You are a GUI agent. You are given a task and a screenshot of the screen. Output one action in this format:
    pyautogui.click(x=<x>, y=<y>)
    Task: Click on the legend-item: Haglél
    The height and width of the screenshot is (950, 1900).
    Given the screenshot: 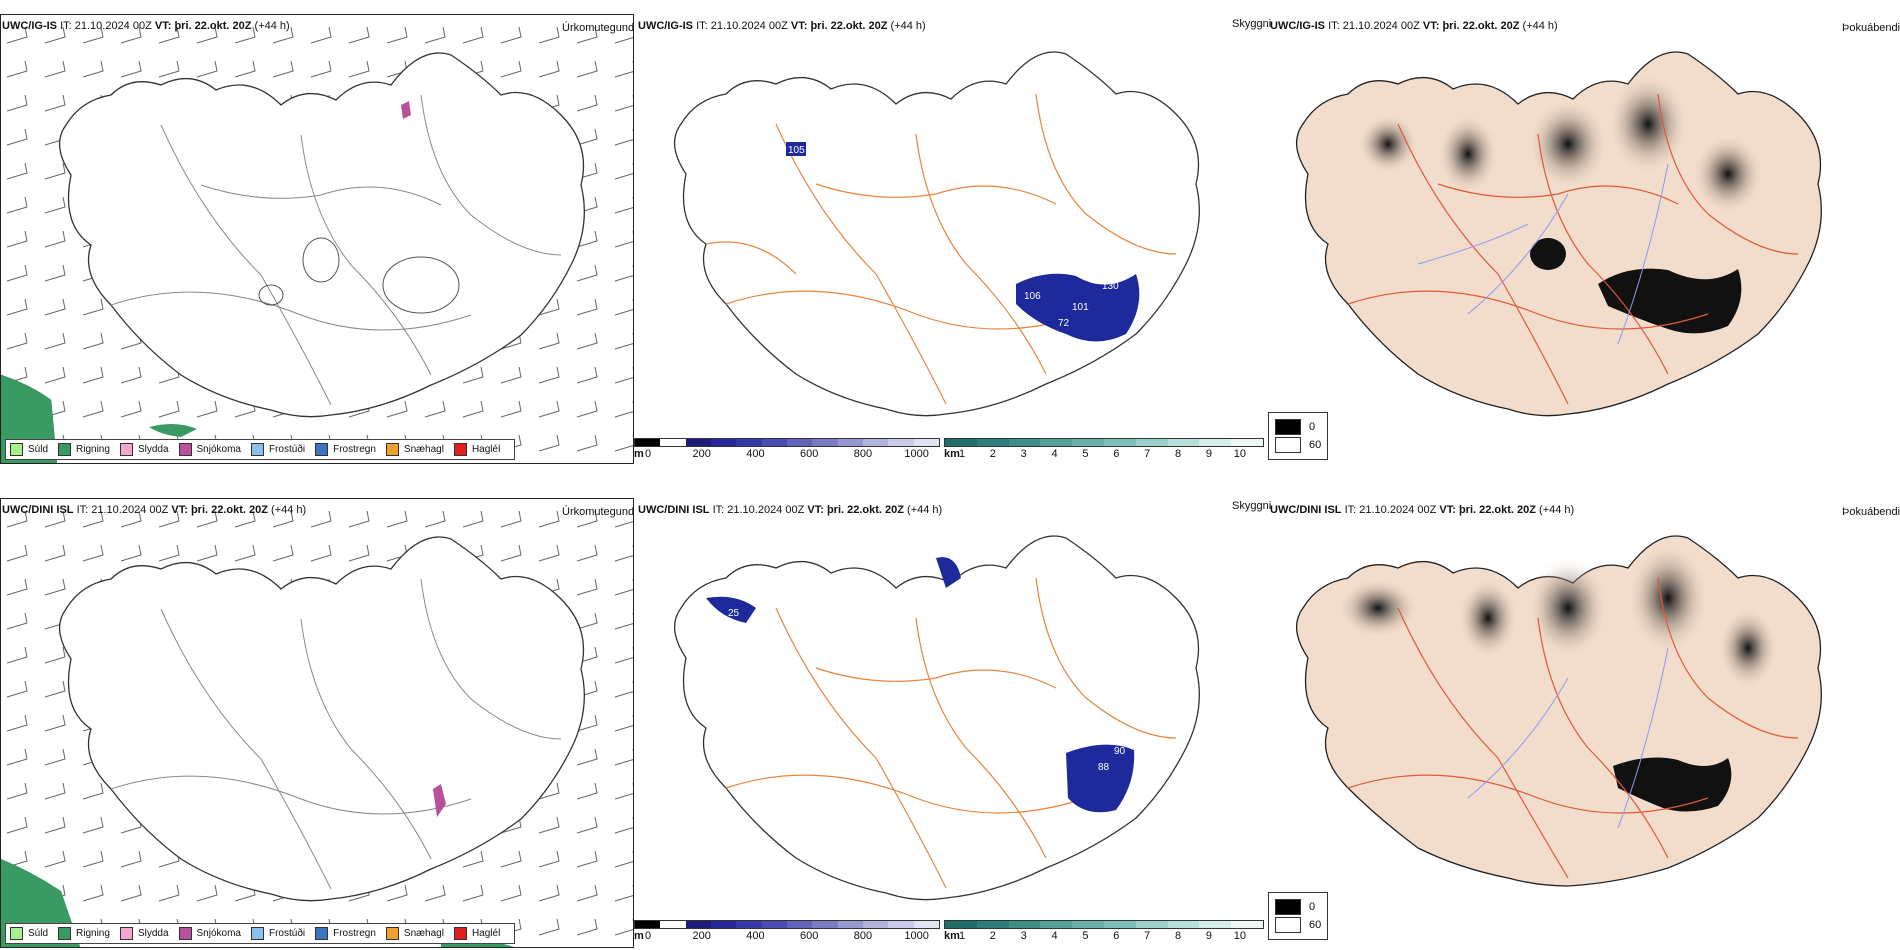 What is the action you would take?
    pyautogui.click(x=476, y=449)
    